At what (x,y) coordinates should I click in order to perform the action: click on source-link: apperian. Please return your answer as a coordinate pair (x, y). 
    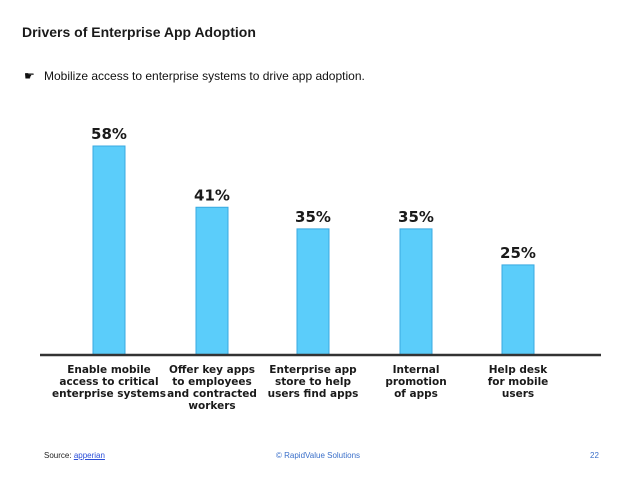
    Looking at the image, I should click on (89, 455).